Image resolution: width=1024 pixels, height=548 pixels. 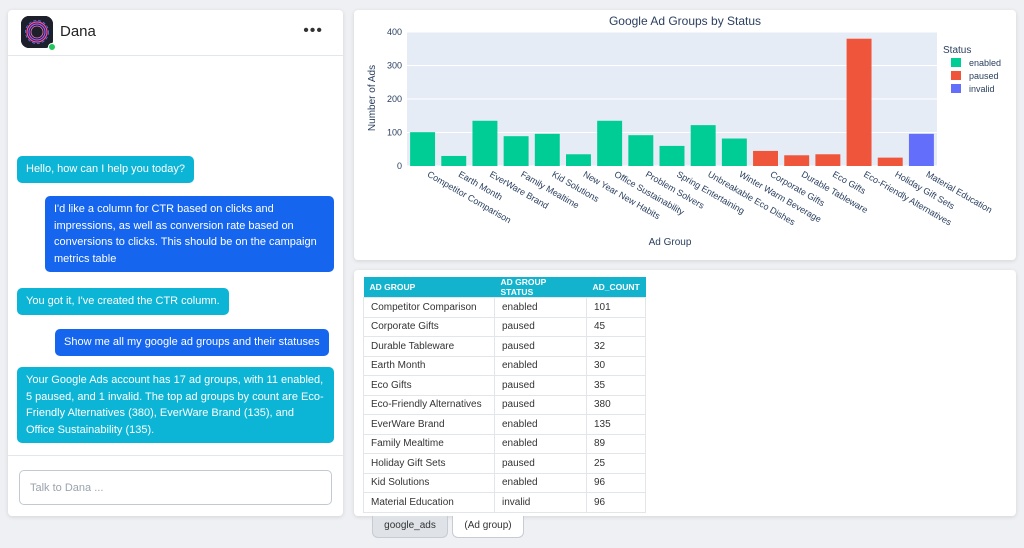 What do you see at coordinates (313, 30) in the screenshot?
I see `more-options-icon: •••` at bounding box center [313, 30].